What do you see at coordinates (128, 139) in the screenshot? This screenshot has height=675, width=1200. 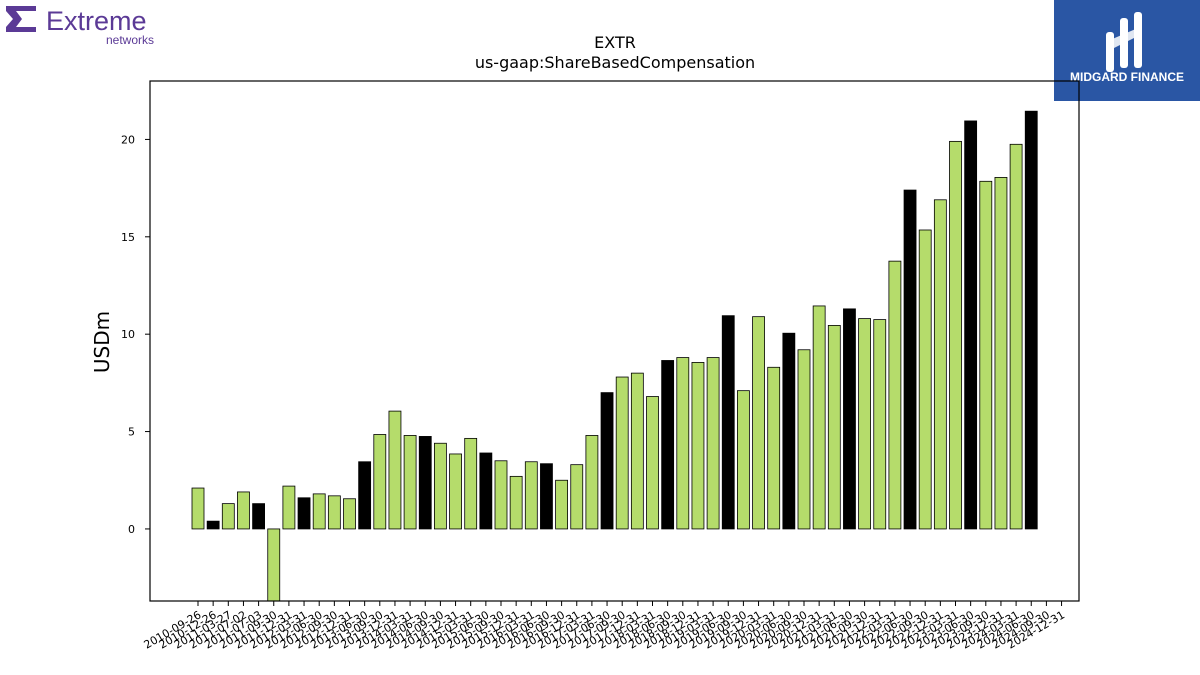 I see `y-tick-label: 20` at bounding box center [128, 139].